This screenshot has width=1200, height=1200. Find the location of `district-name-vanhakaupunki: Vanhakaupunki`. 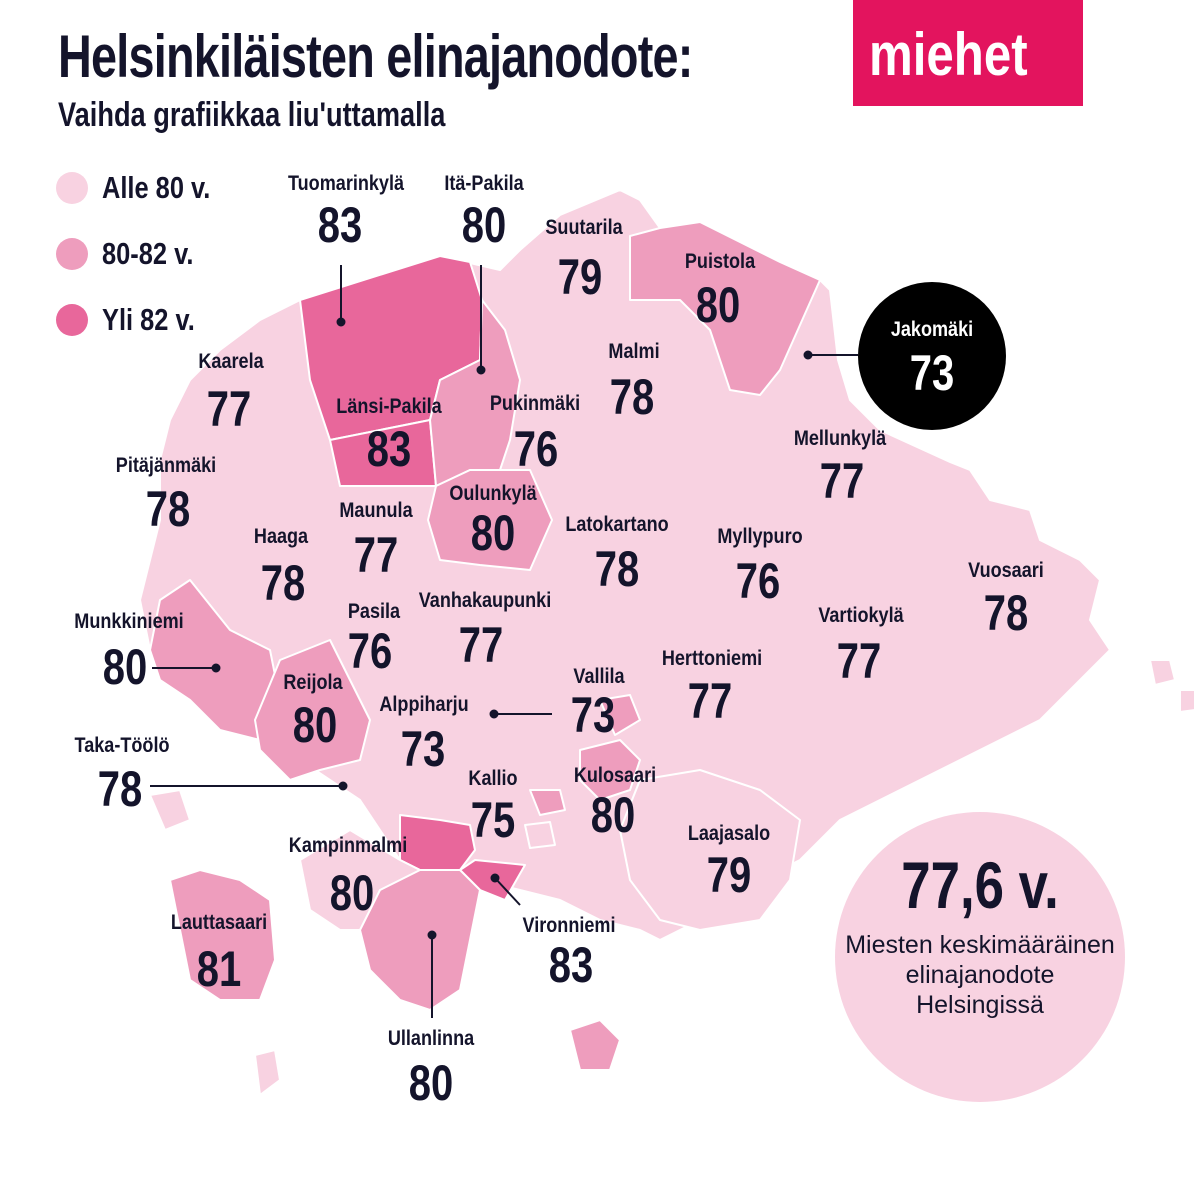

district-name-vanhakaupunki: Vanhakaupunki is located at coordinates (485, 600).